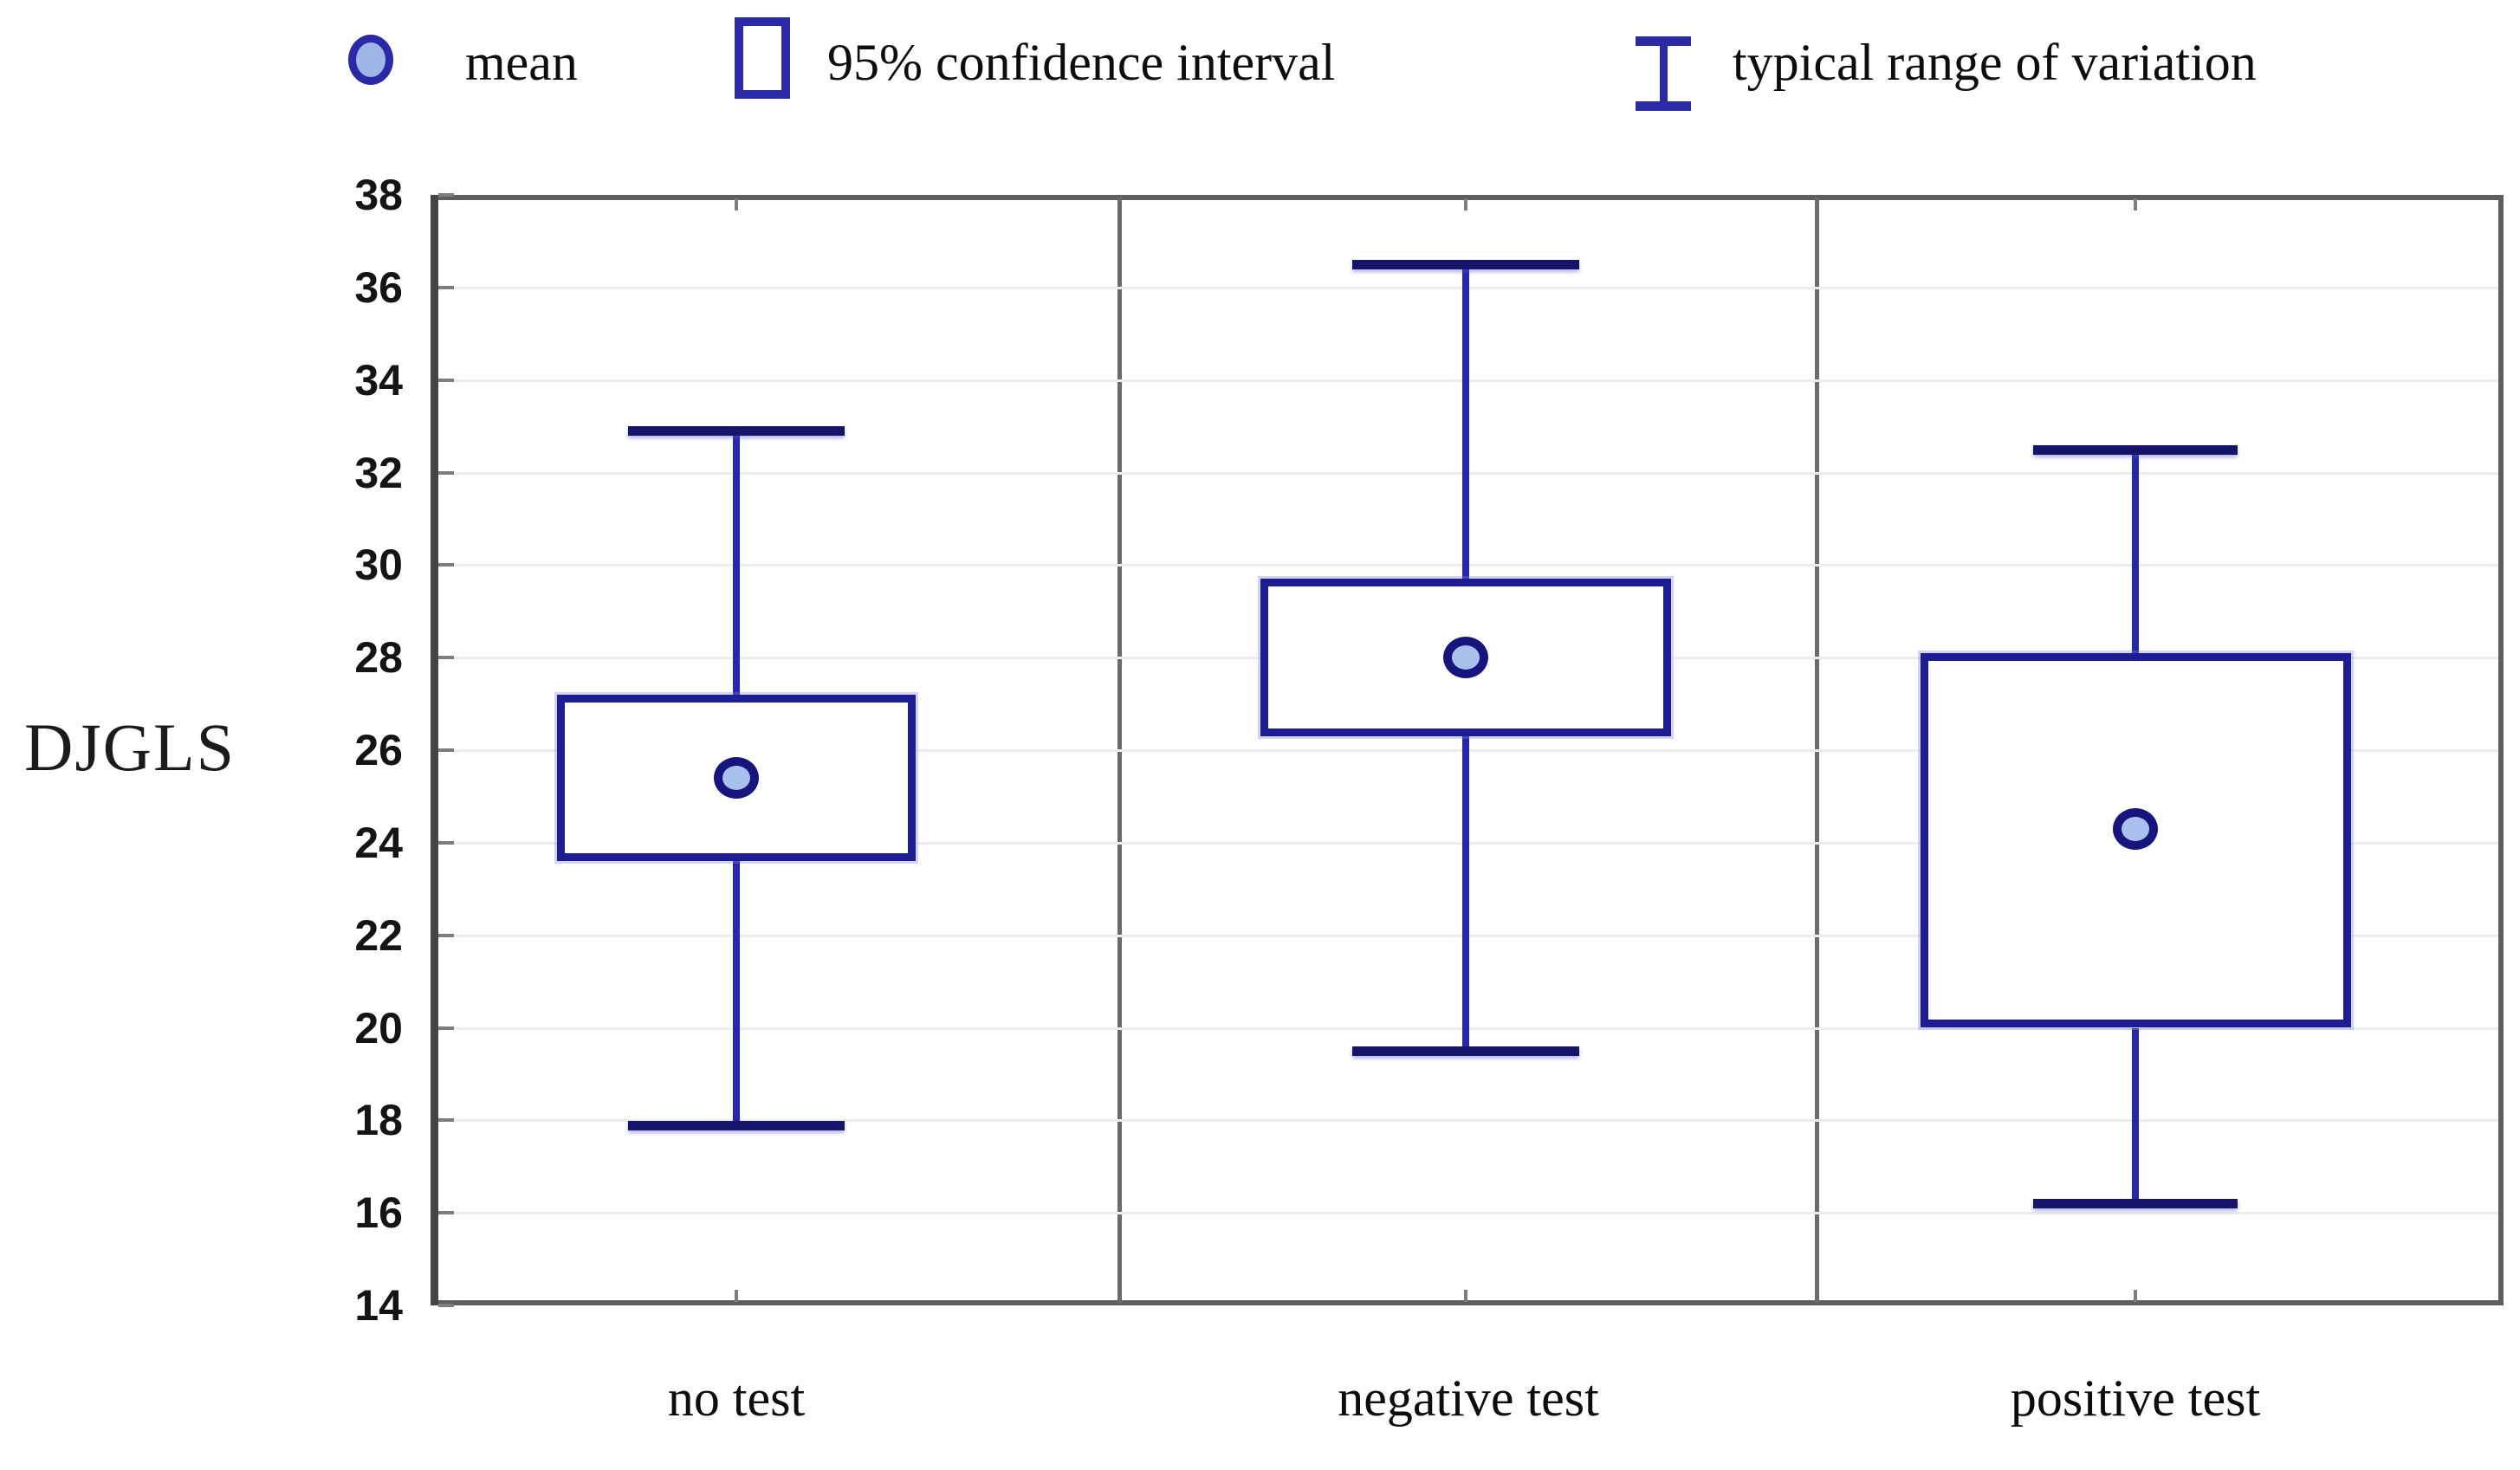 Image resolution: width=2520 pixels, height=1470 pixels. What do you see at coordinates (378, 380) in the screenshot?
I see `y-tick-label-34: 34` at bounding box center [378, 380].